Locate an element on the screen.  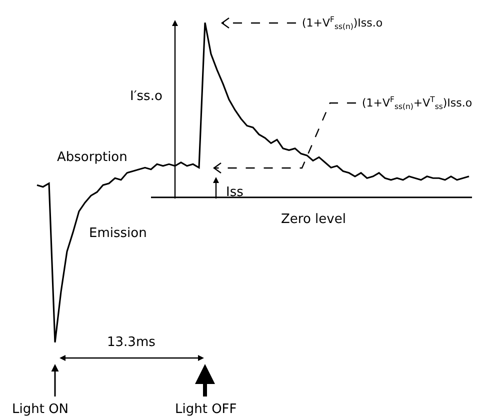
annotation: Iss is located at coordinates (235, 192).